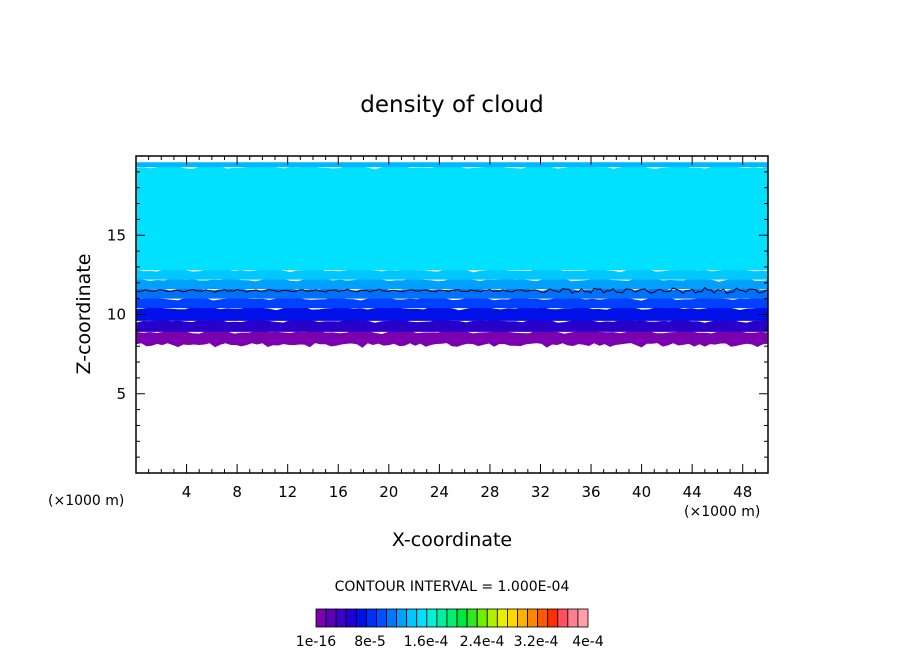 Image resolution: width=904 pixels, height=654 pixels. I want to click on y-axis-label: Z-coordinate, so click(84, 314).